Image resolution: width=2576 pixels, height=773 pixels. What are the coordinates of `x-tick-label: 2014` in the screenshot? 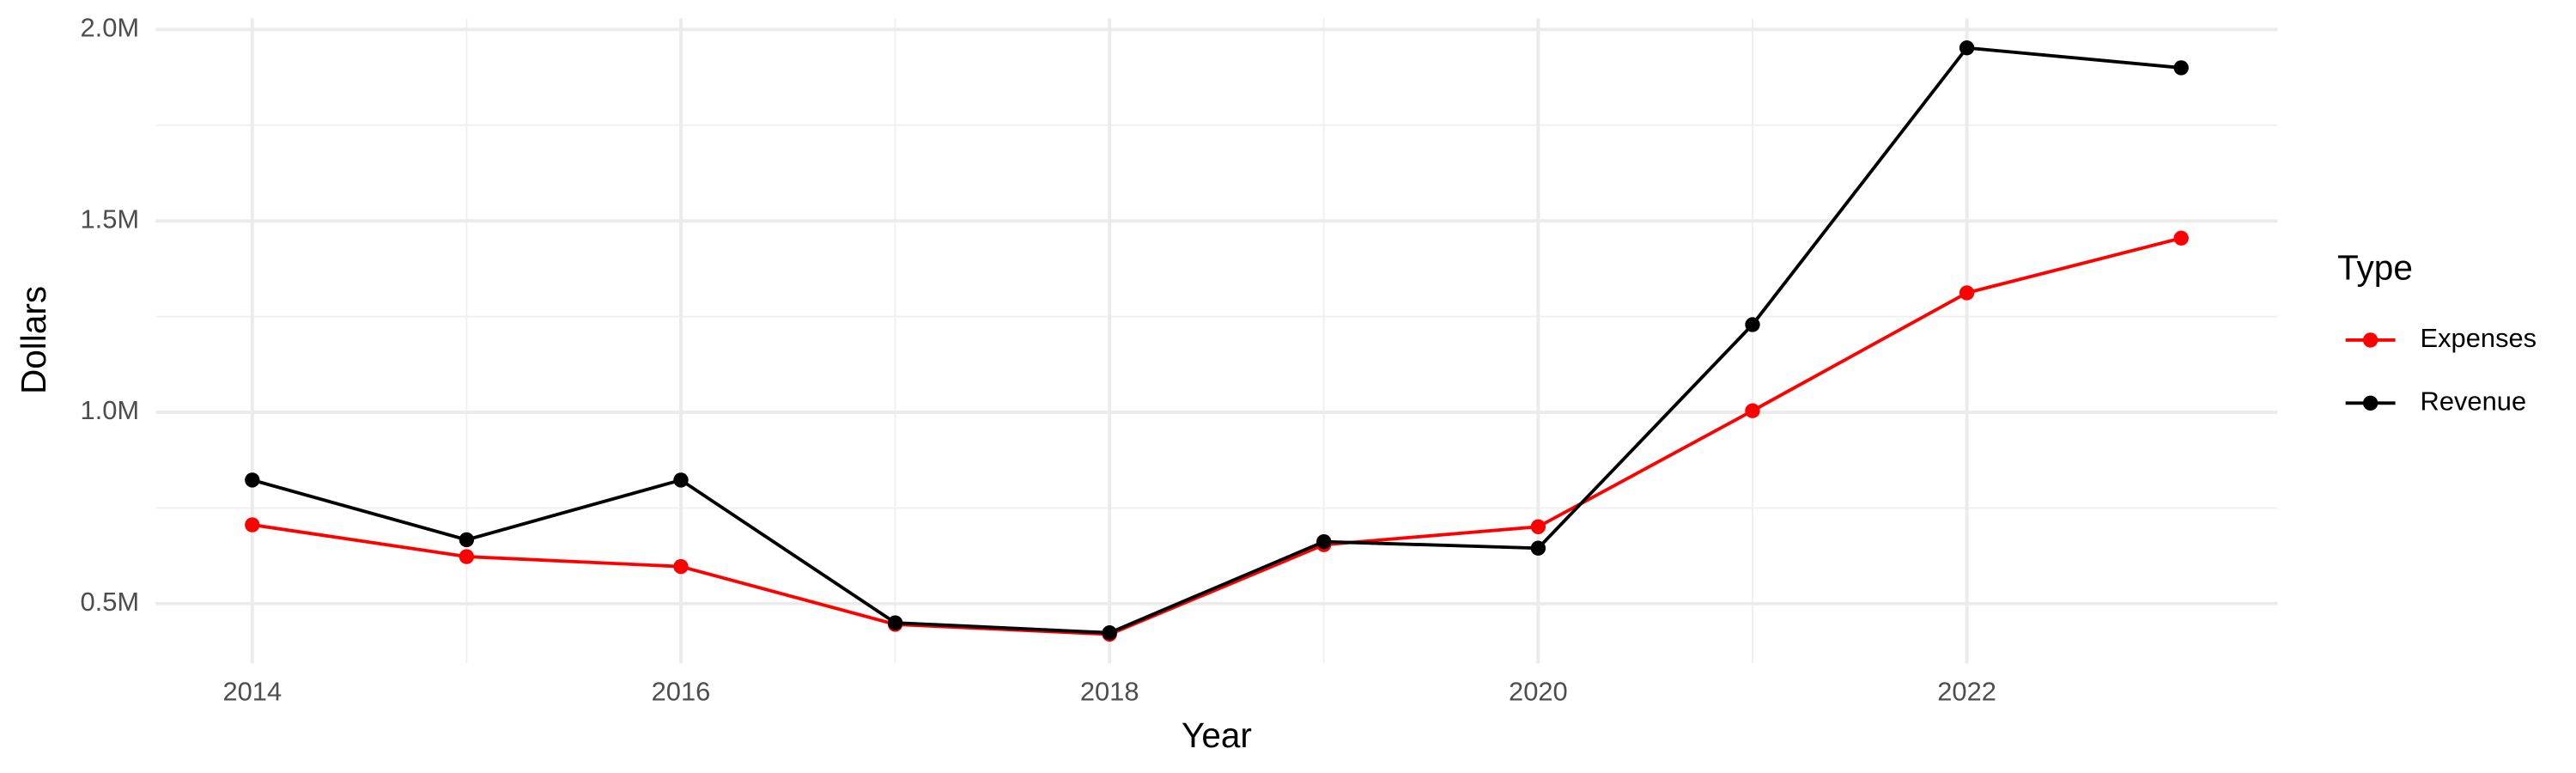 It's located at (252, 691).